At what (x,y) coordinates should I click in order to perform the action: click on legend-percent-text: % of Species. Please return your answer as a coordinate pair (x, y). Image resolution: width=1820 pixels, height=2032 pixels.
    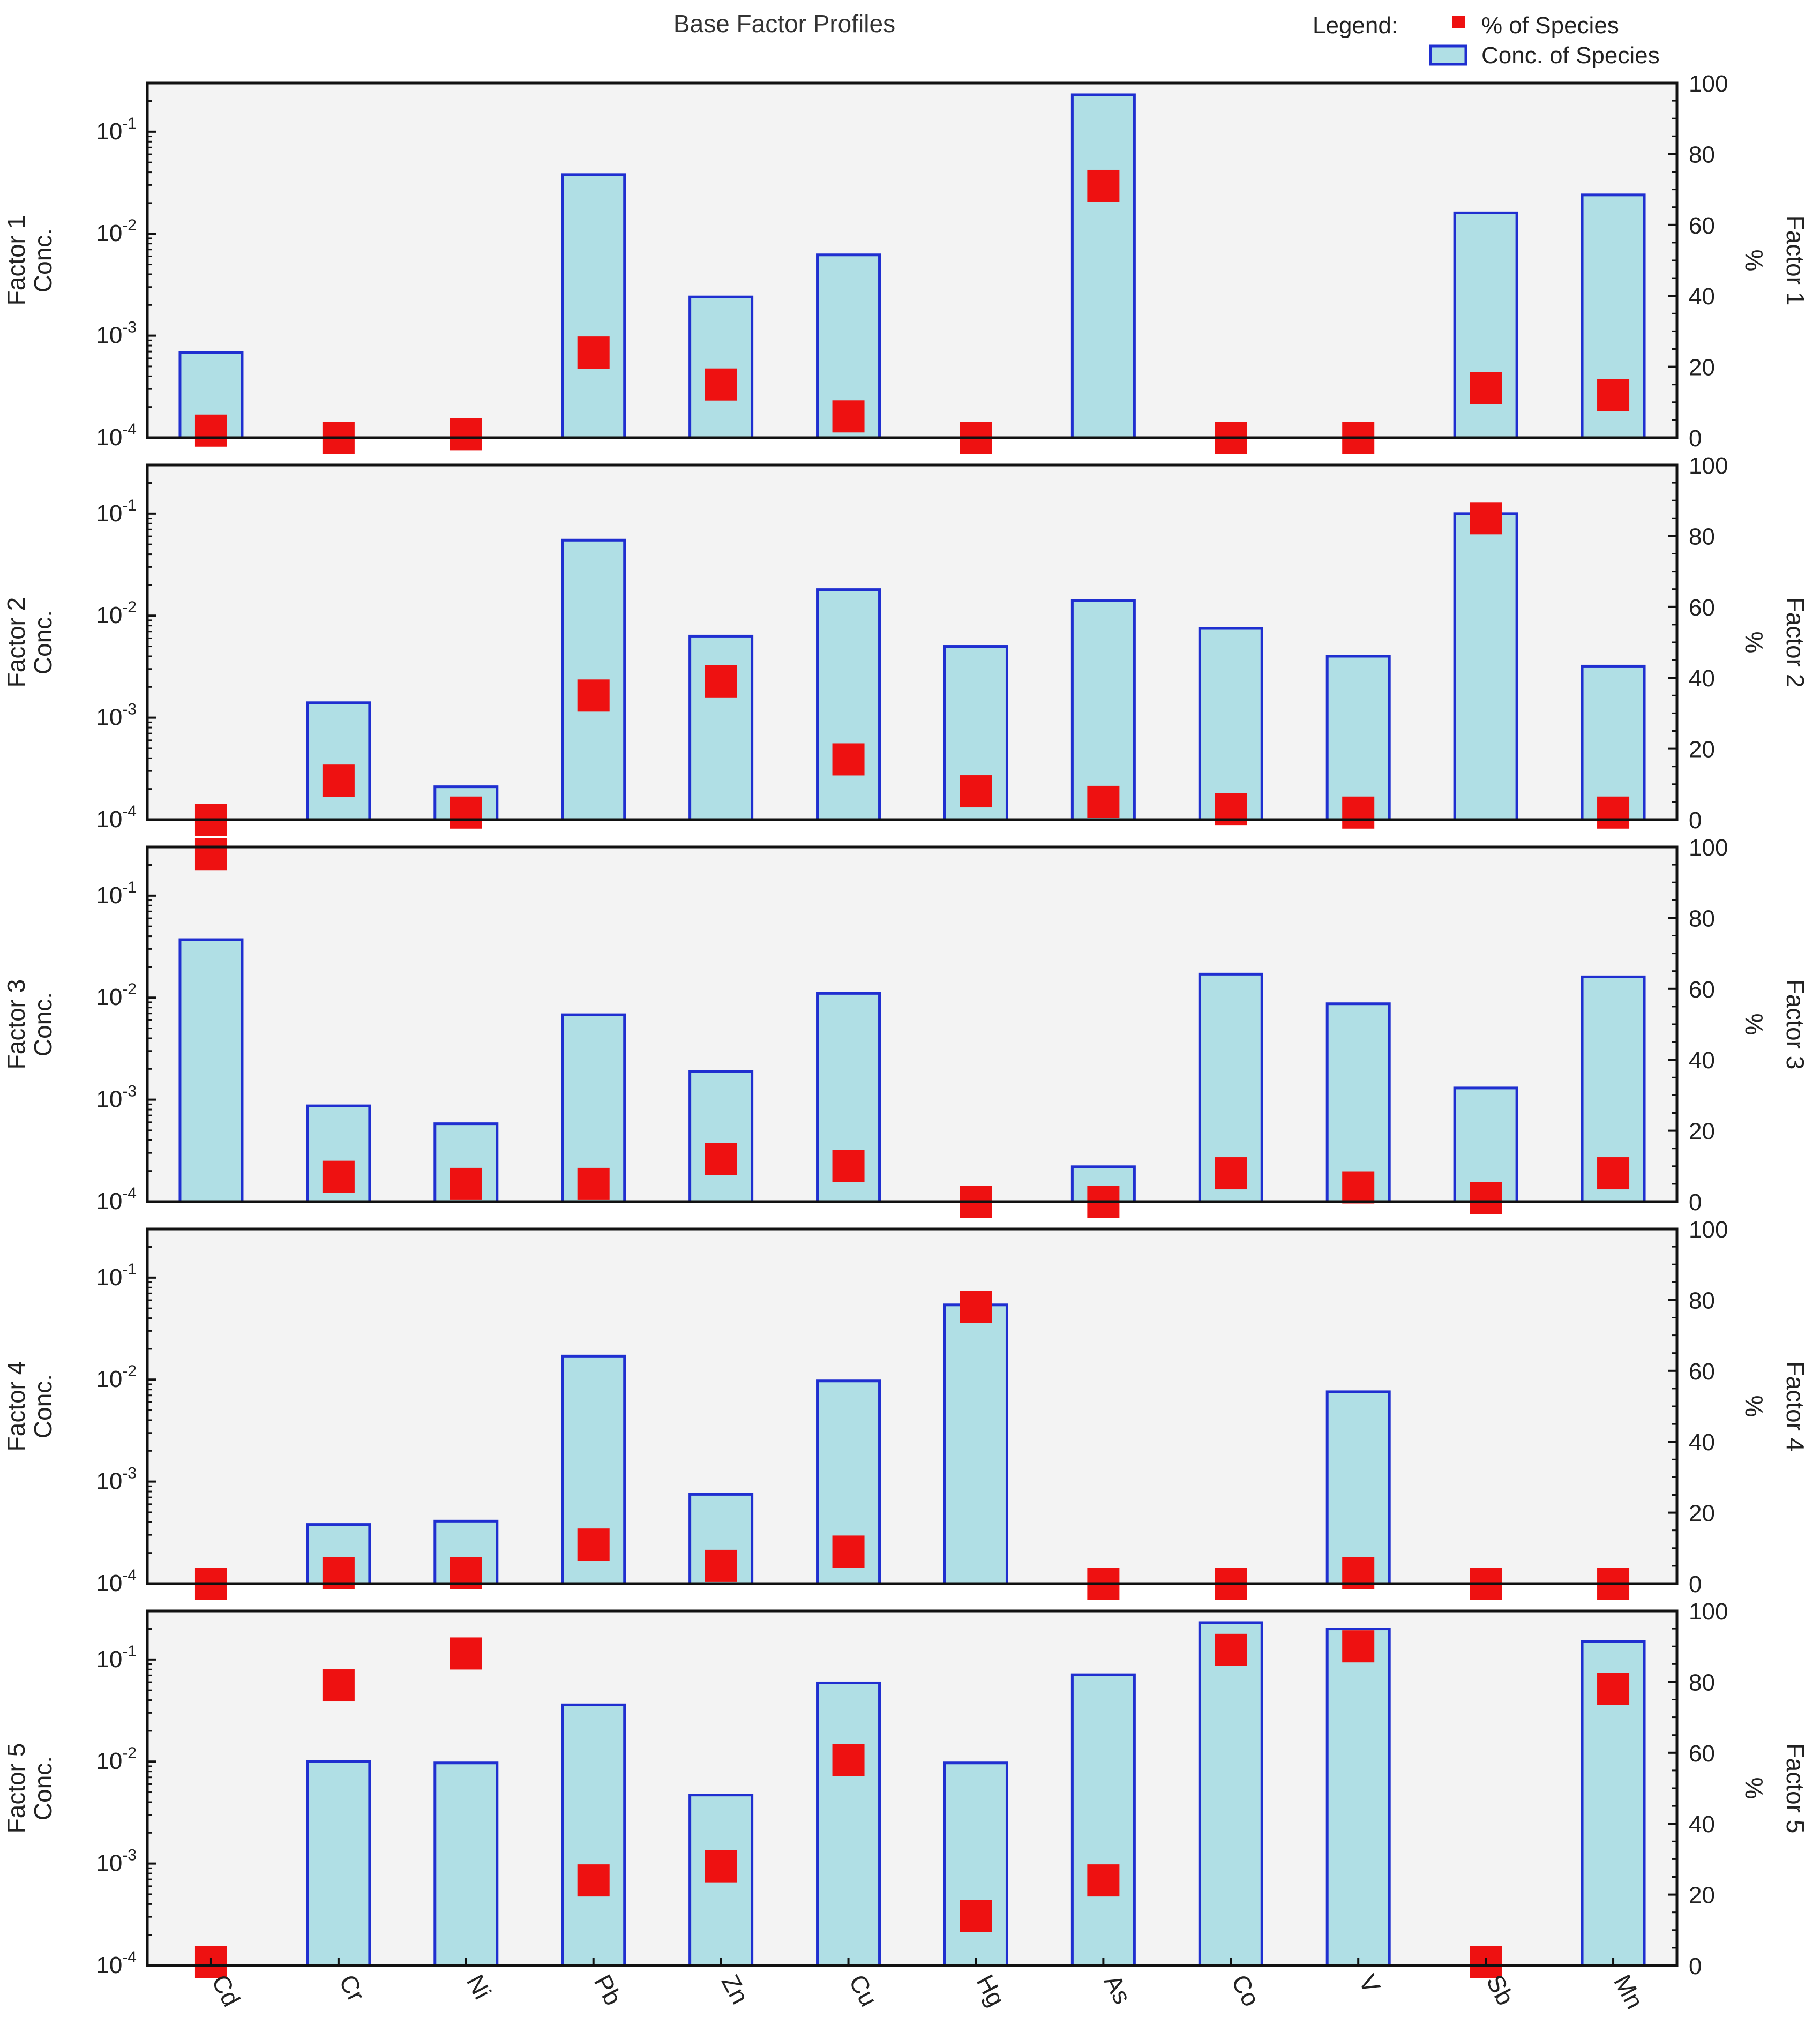
    Looking at the image, I should click on (1550, 25).